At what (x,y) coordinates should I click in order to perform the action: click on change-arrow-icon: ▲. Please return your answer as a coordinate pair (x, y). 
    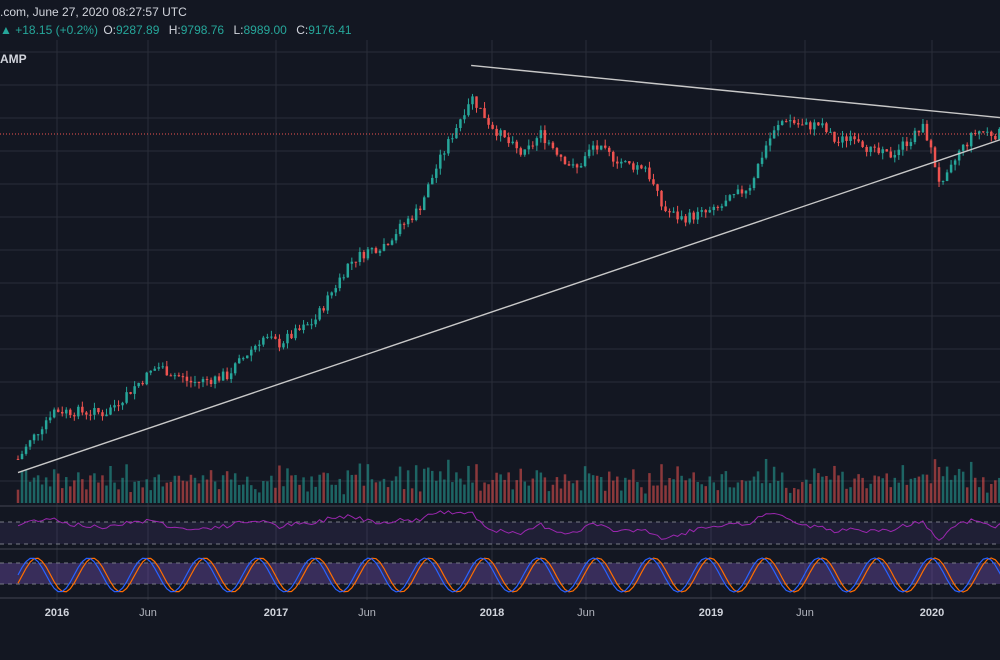
    Looking at the image, I should click on (6, 30).